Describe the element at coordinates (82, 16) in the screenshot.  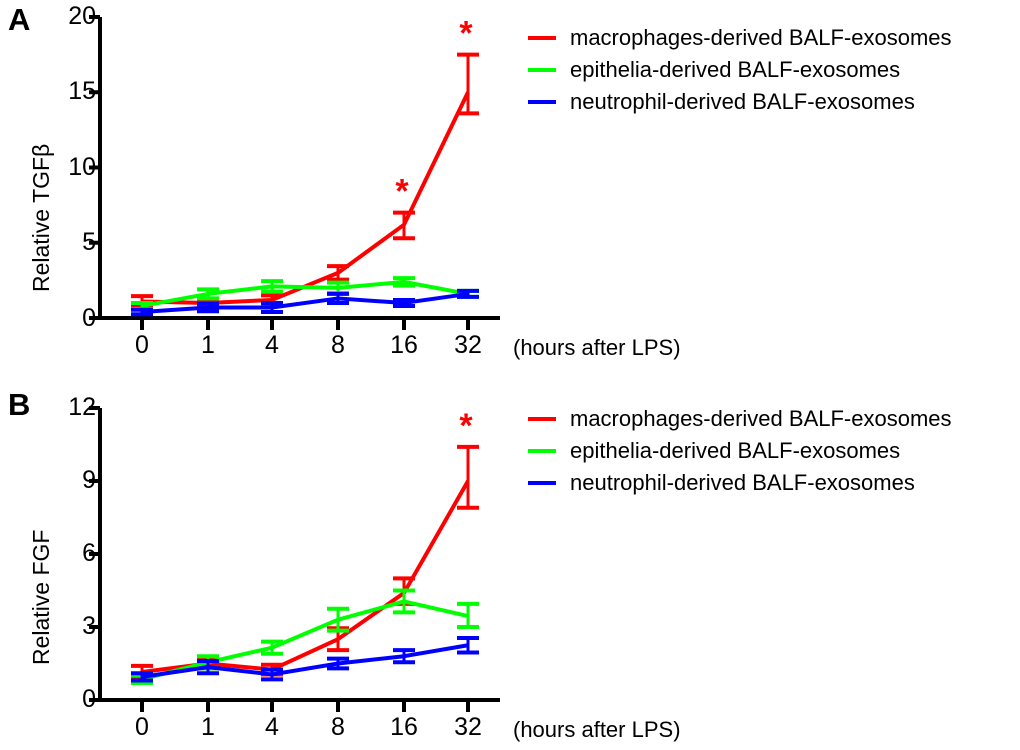
I see `y-tick-label-a-20: 20` at that location.